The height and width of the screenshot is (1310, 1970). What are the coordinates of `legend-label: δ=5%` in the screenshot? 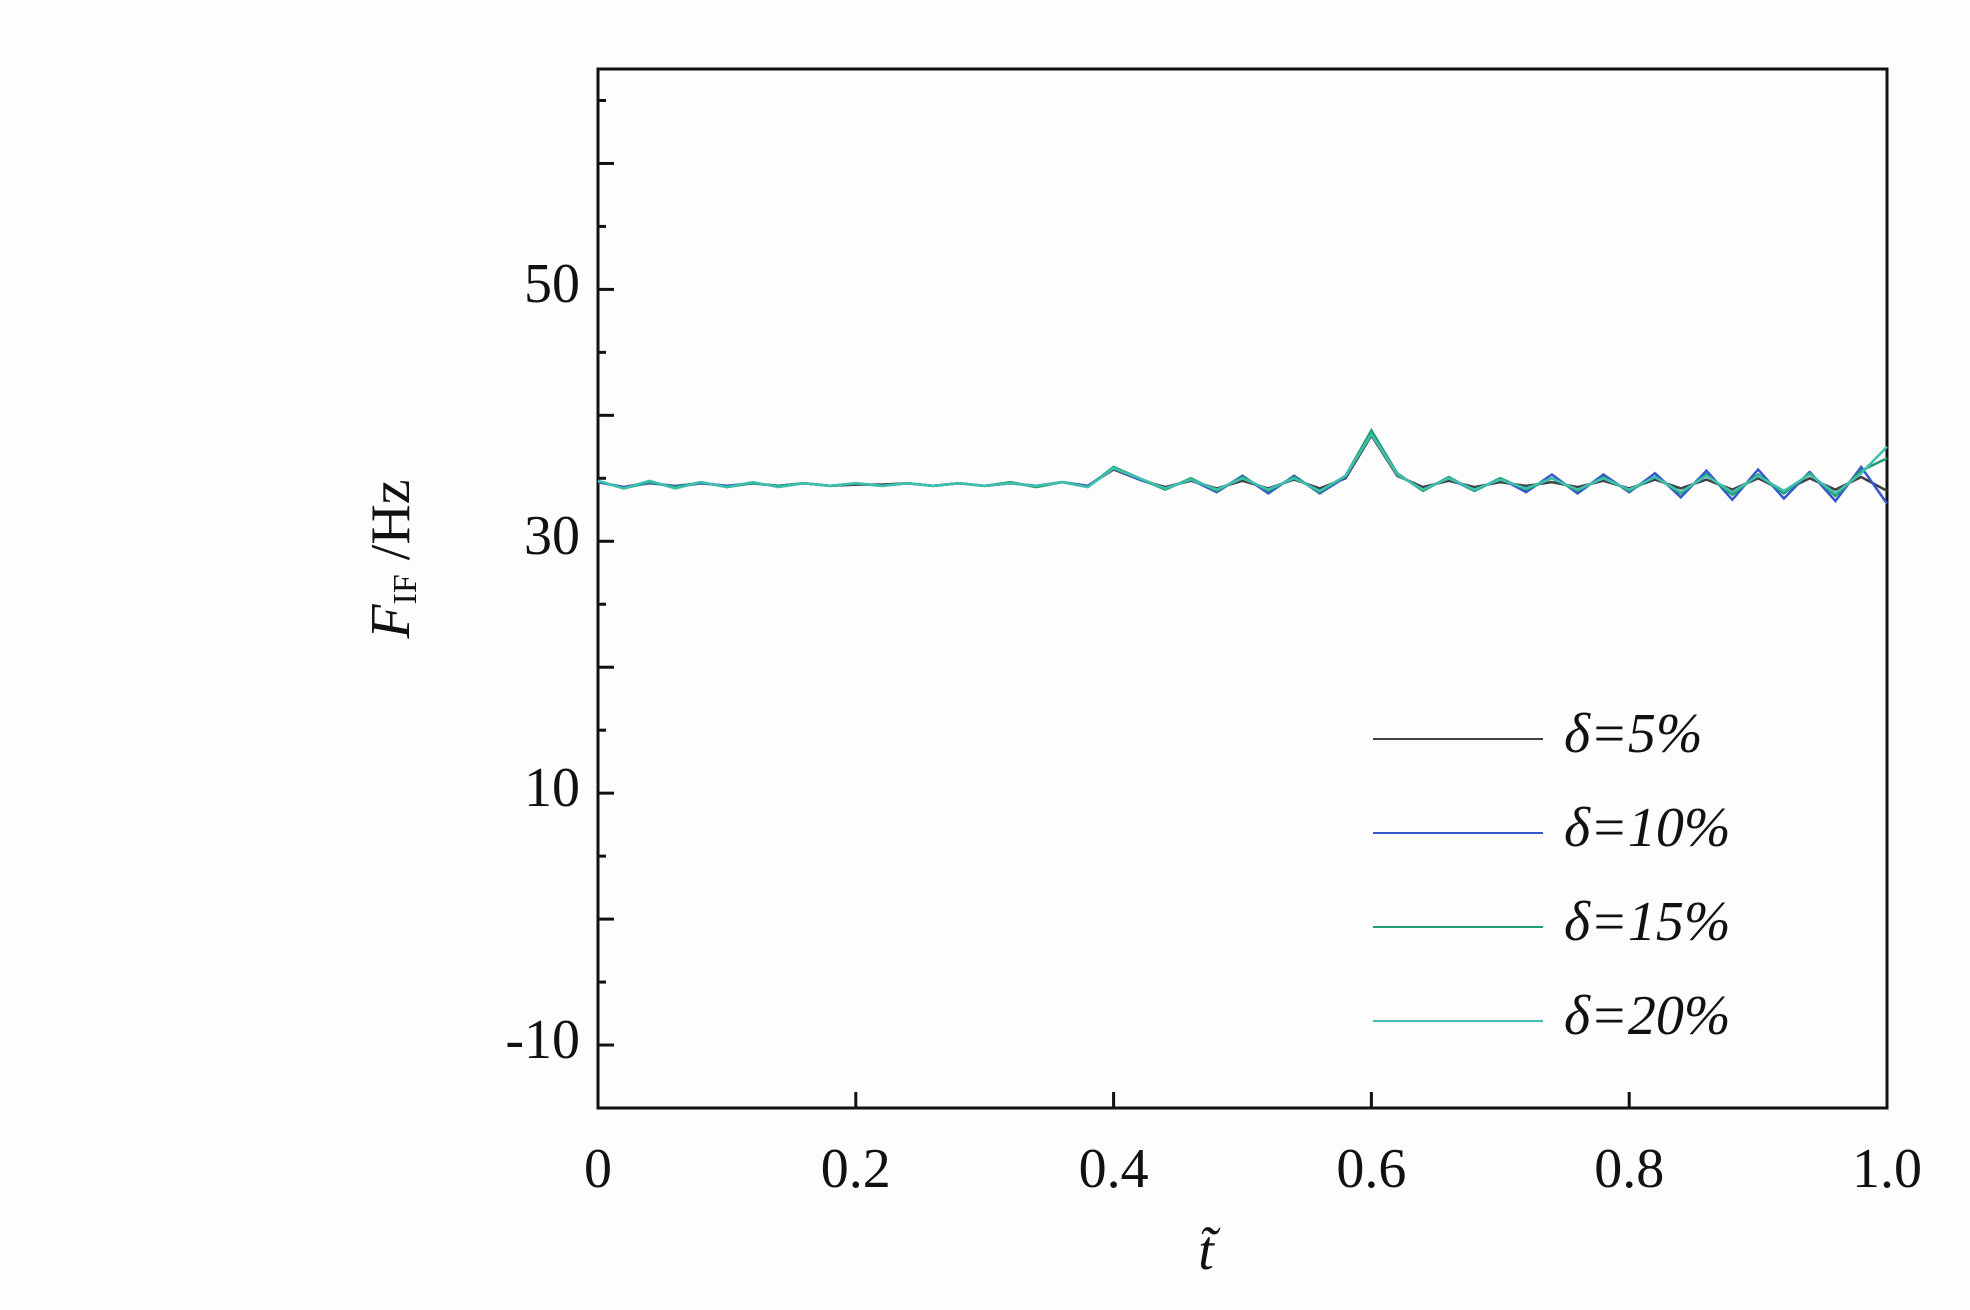 It's located at (1633, 734).